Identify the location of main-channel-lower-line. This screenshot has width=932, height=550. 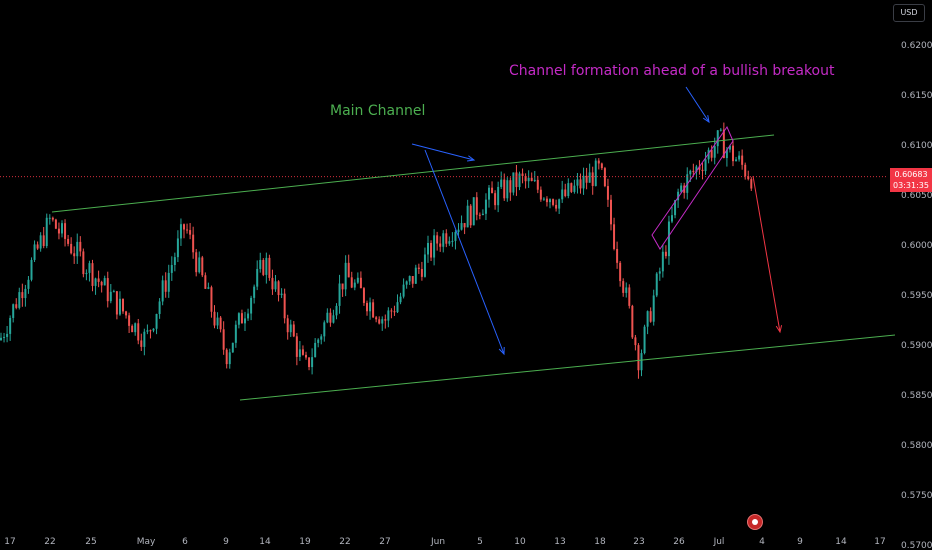
(567, 367).